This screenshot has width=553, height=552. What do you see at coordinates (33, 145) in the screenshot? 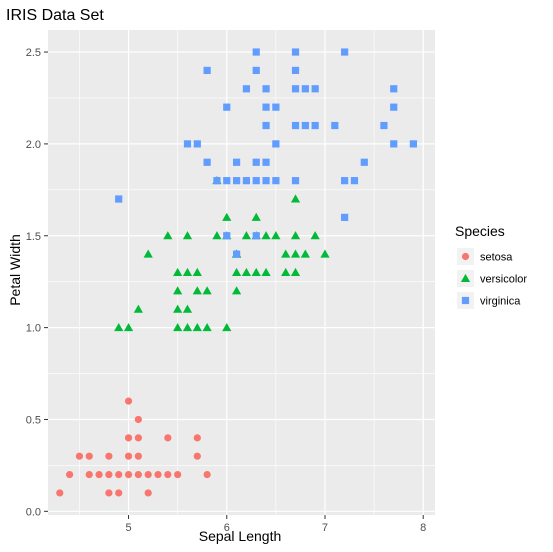
I see `y-tick-label: 2.0` at bounding box center [33, 145].